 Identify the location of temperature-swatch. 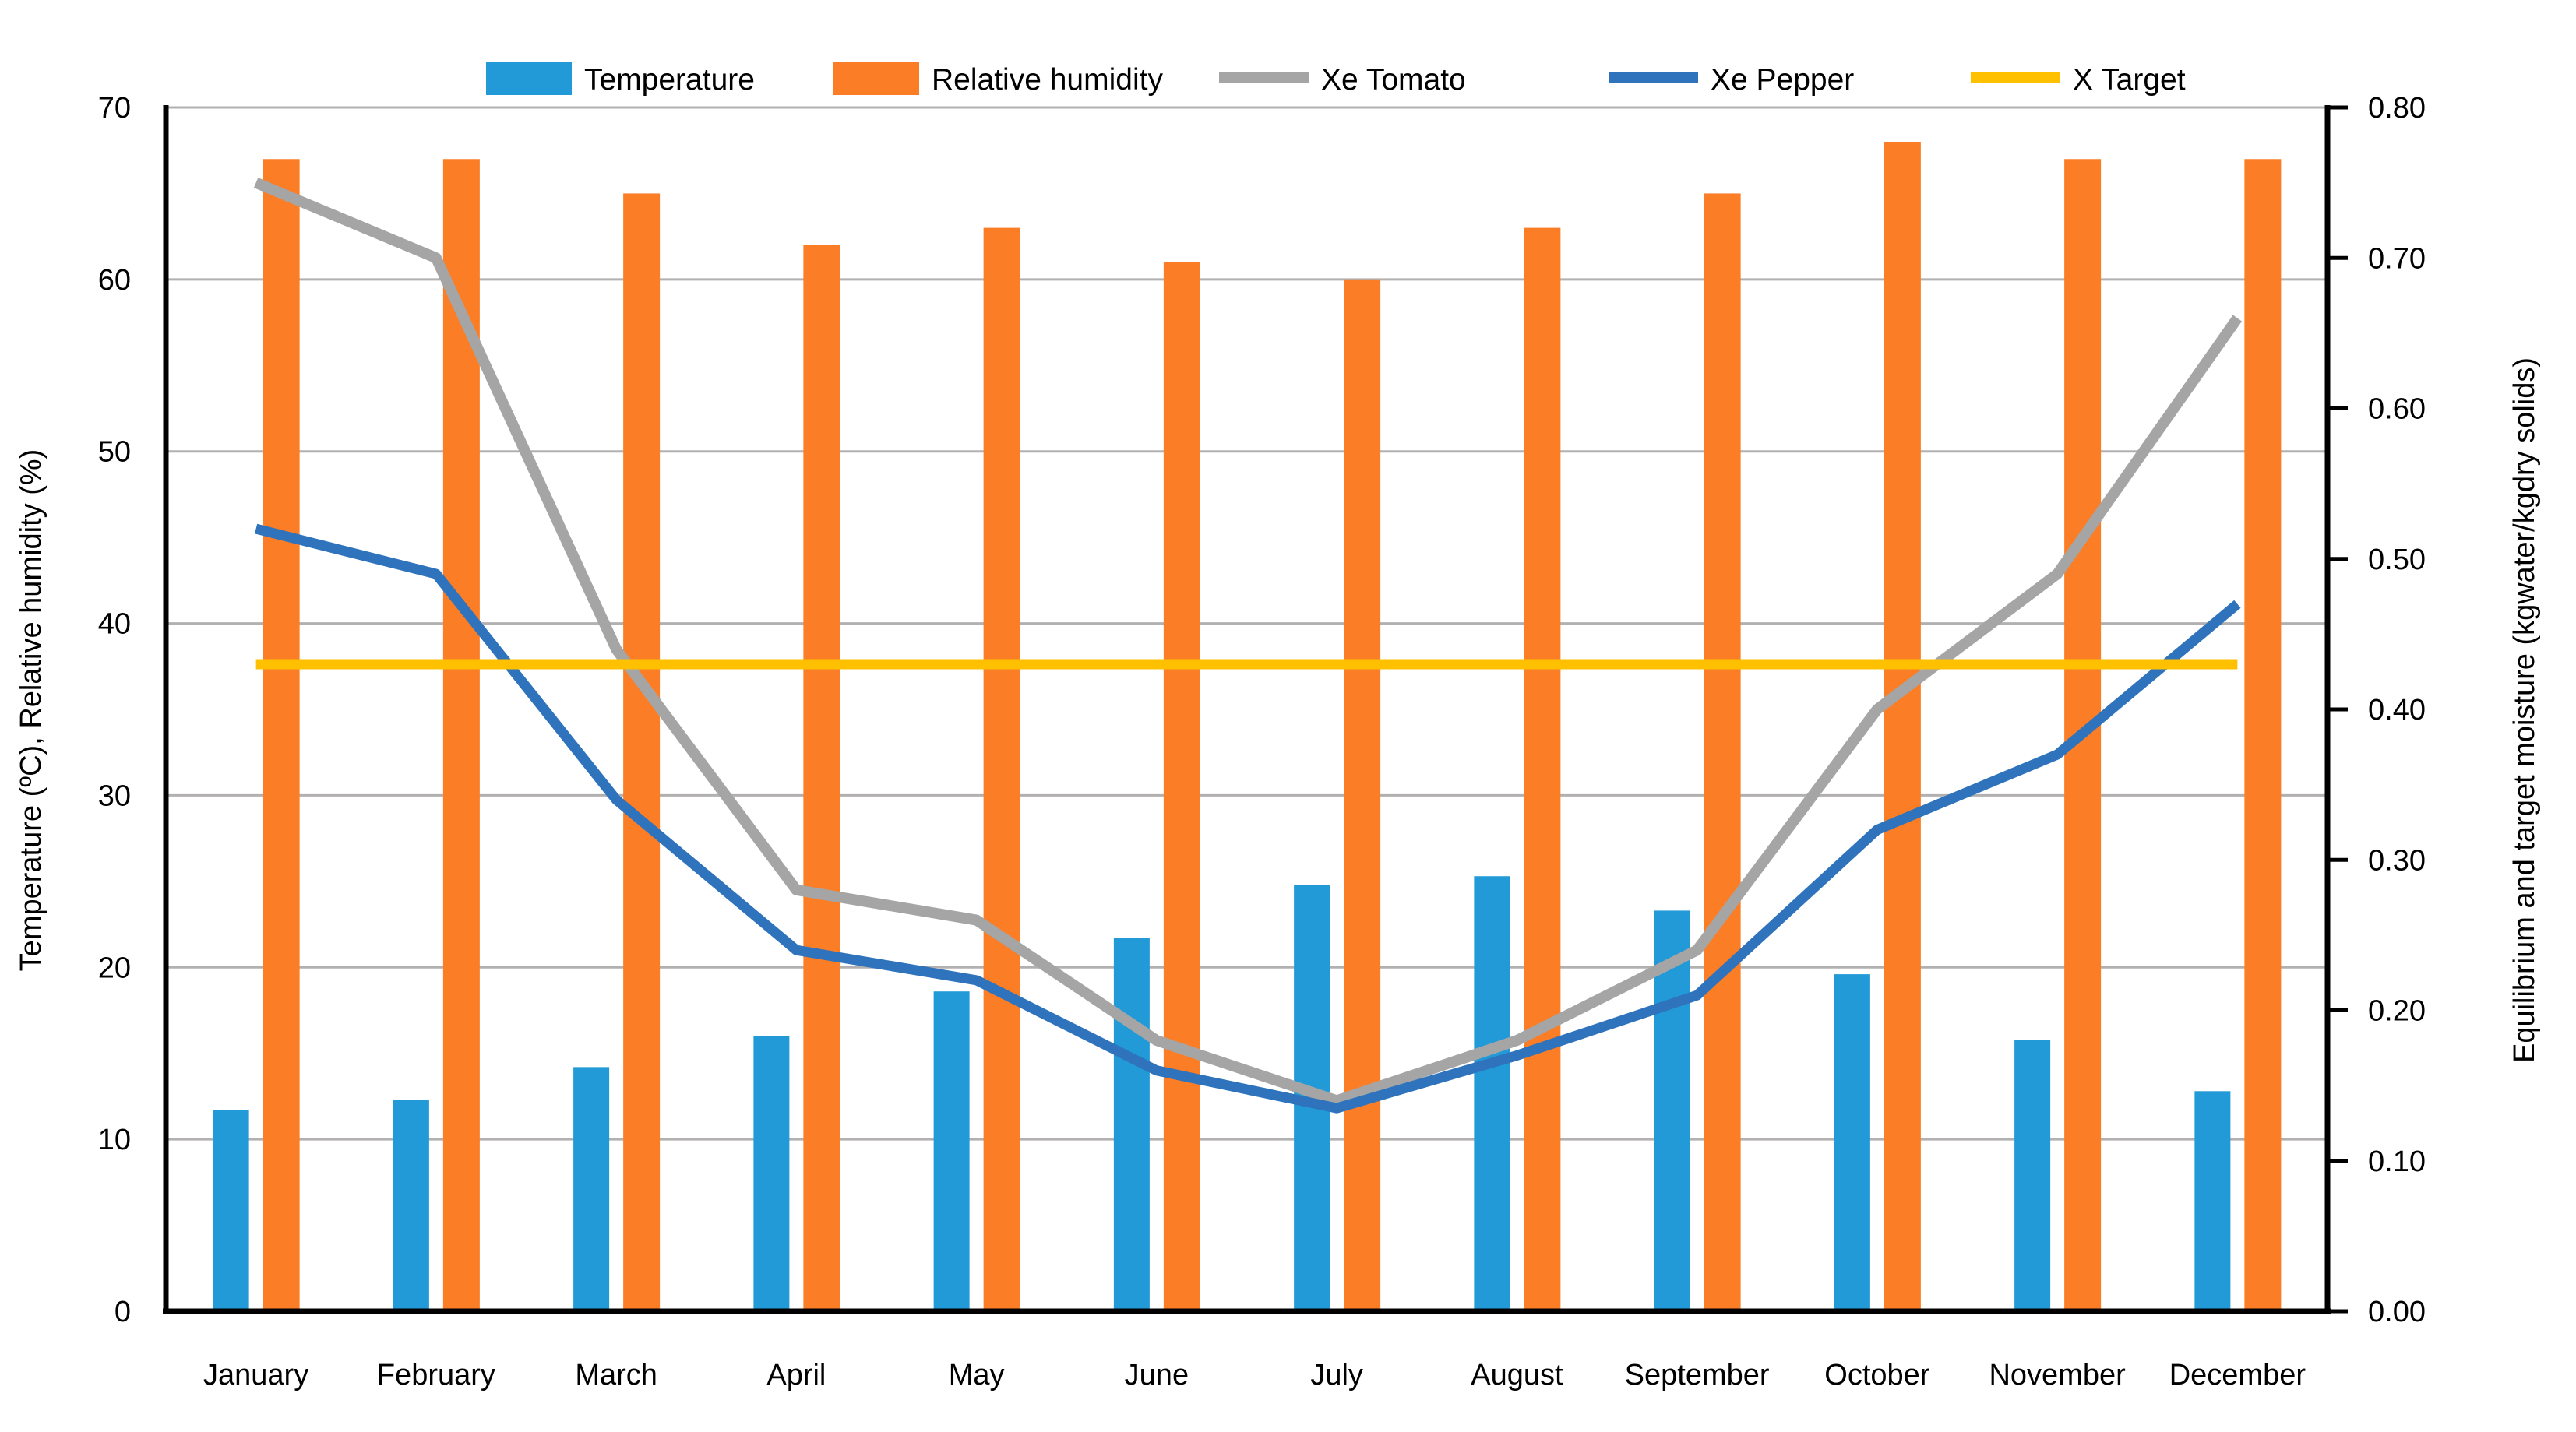
(529, 78).